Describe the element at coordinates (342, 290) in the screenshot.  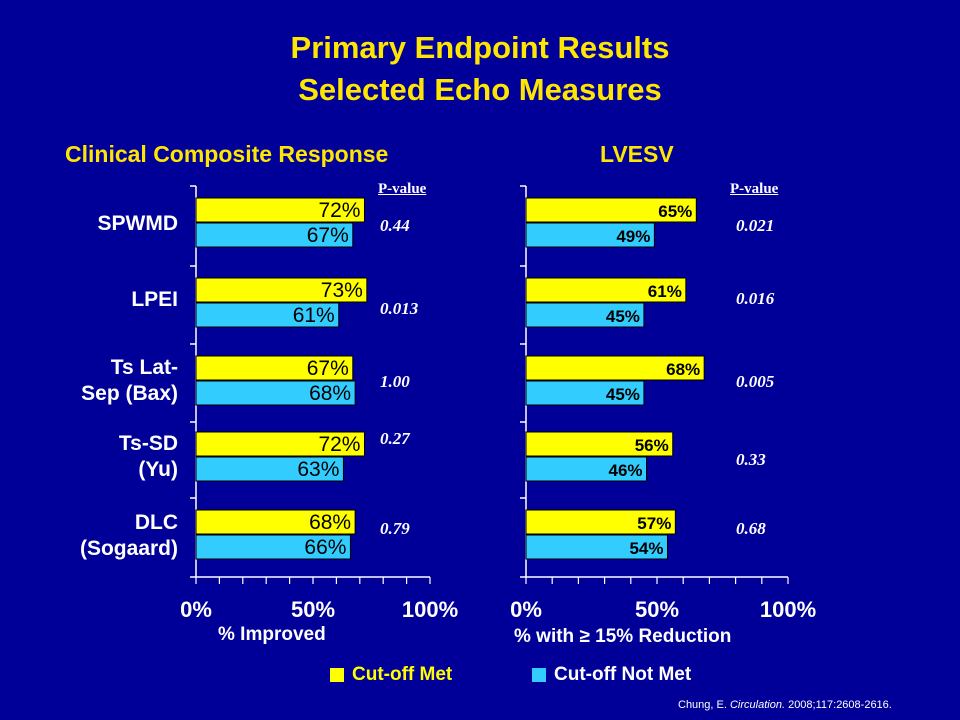
I see `bar-value-label: 73%` at that location.